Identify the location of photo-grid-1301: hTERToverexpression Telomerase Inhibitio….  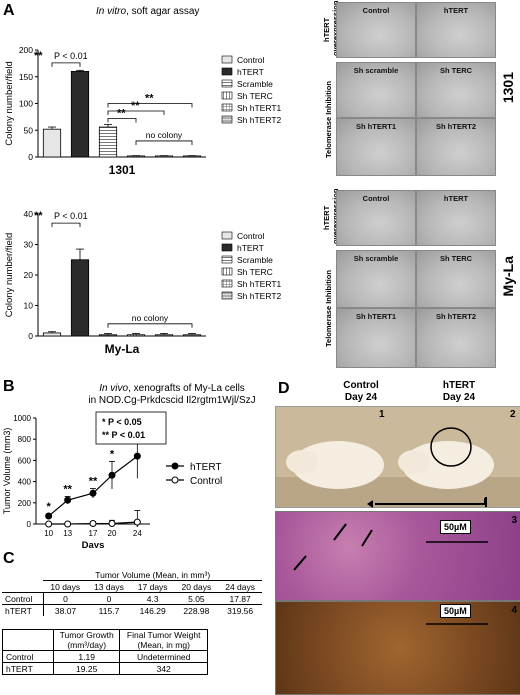
(421, 90).